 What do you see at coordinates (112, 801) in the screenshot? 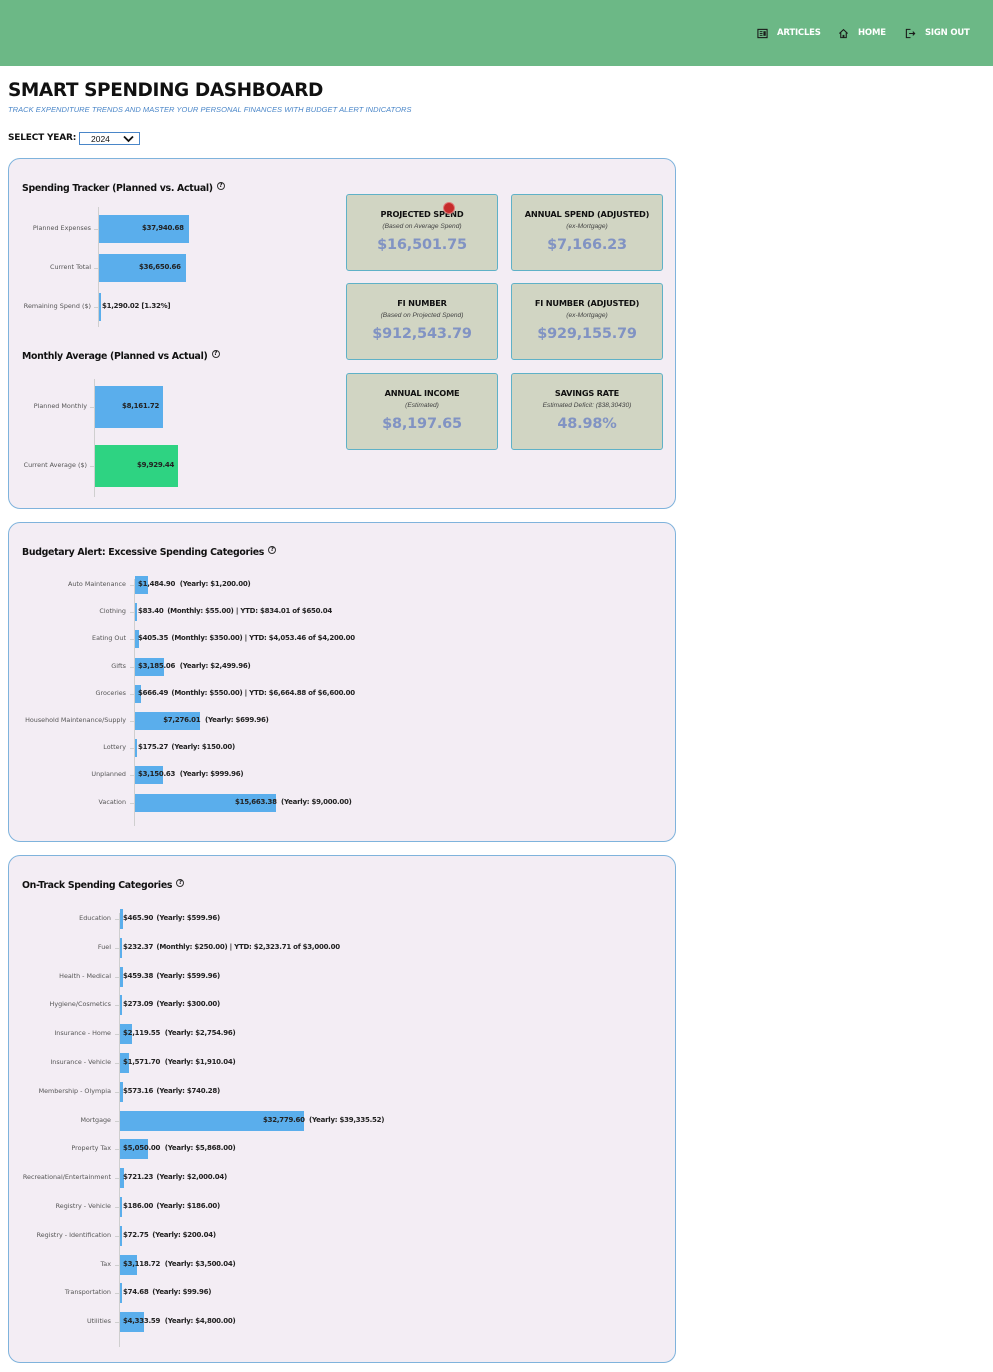
I see `alert-row-label: Vacation` at bounding box center [112, 801].